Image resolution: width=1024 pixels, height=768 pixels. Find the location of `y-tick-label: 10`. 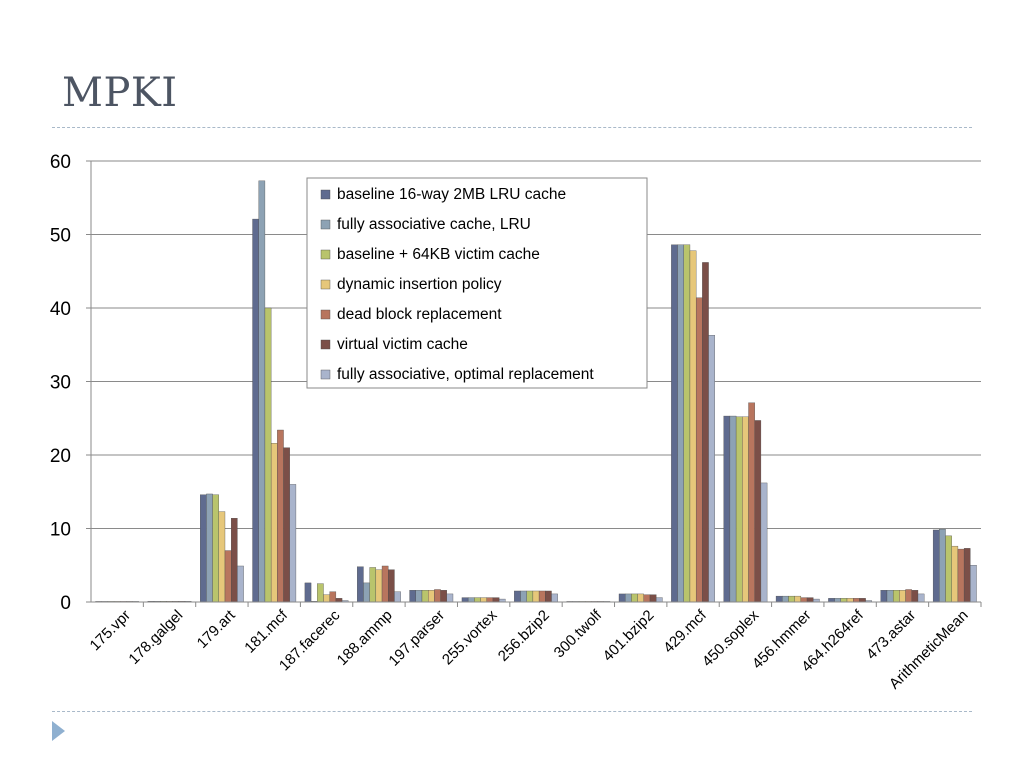

y-tick-label: 10 is located at coordinates (60, 530).